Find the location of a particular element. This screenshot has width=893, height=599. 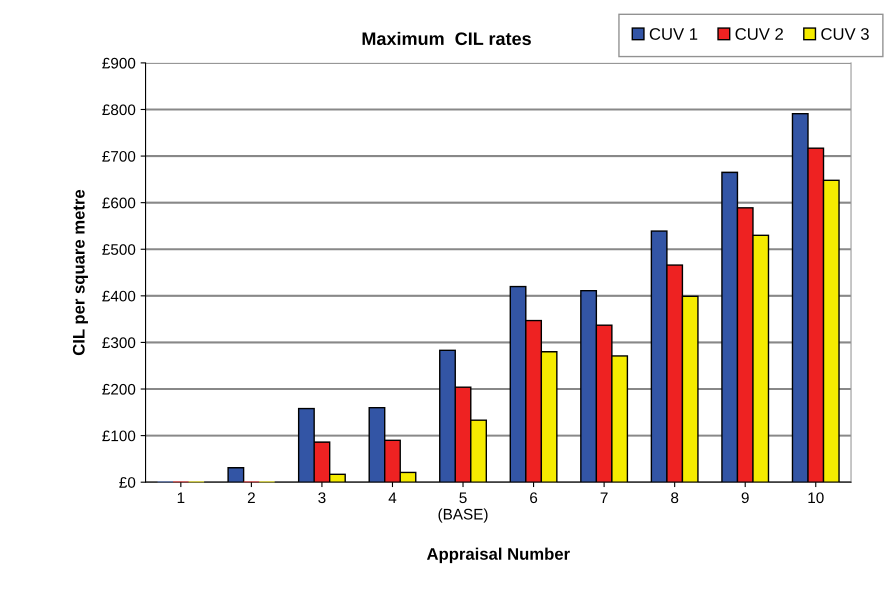

y-tick-label: £700 is located at coordinates (119, 156).